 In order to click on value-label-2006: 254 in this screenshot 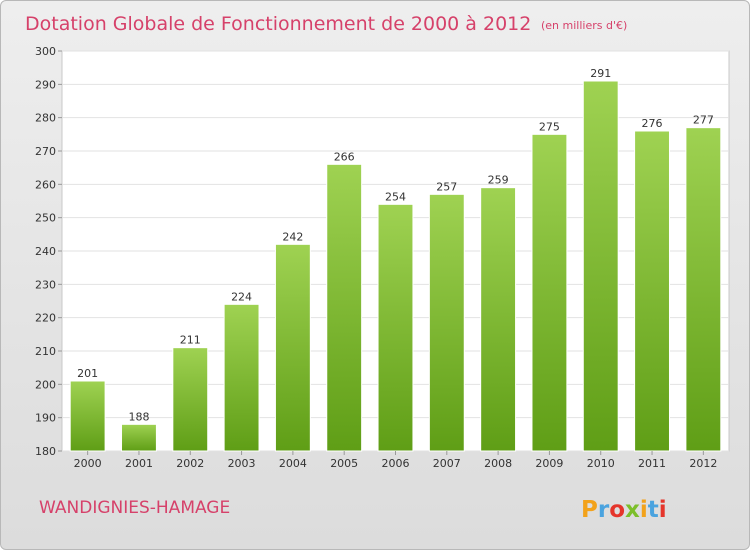, I will do `click(395, 196)`.